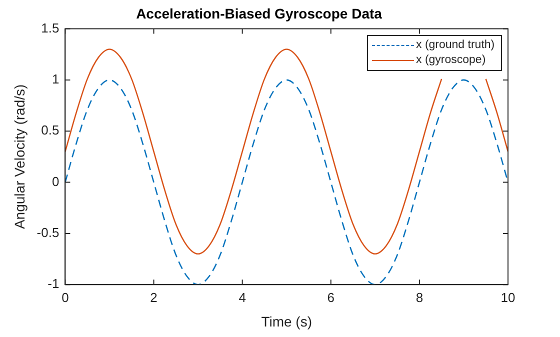  What do you see at coordinates (451, 60) in the screenshot?
I see `legend-label: x (gyroscope)` at bounding box center [451, 60].